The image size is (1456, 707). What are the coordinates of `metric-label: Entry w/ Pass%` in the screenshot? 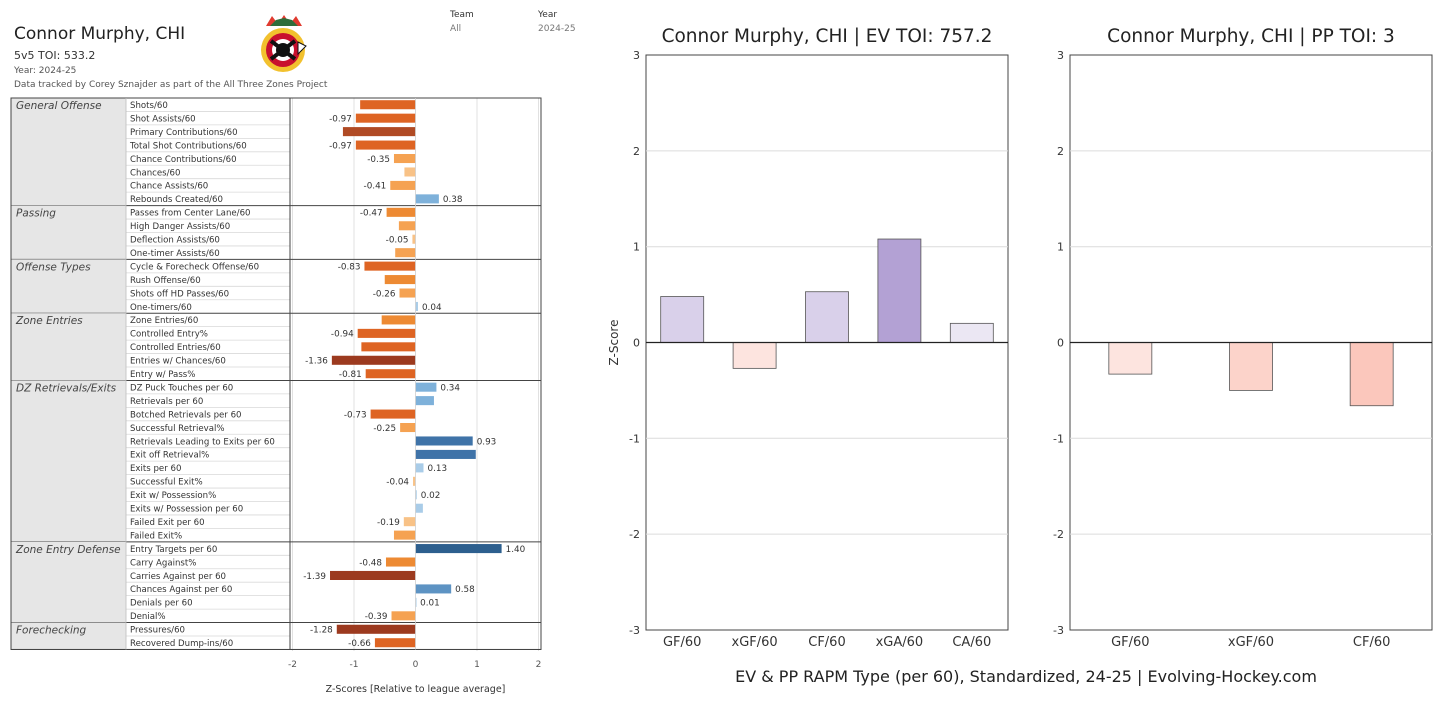 It's located at (162, 375).